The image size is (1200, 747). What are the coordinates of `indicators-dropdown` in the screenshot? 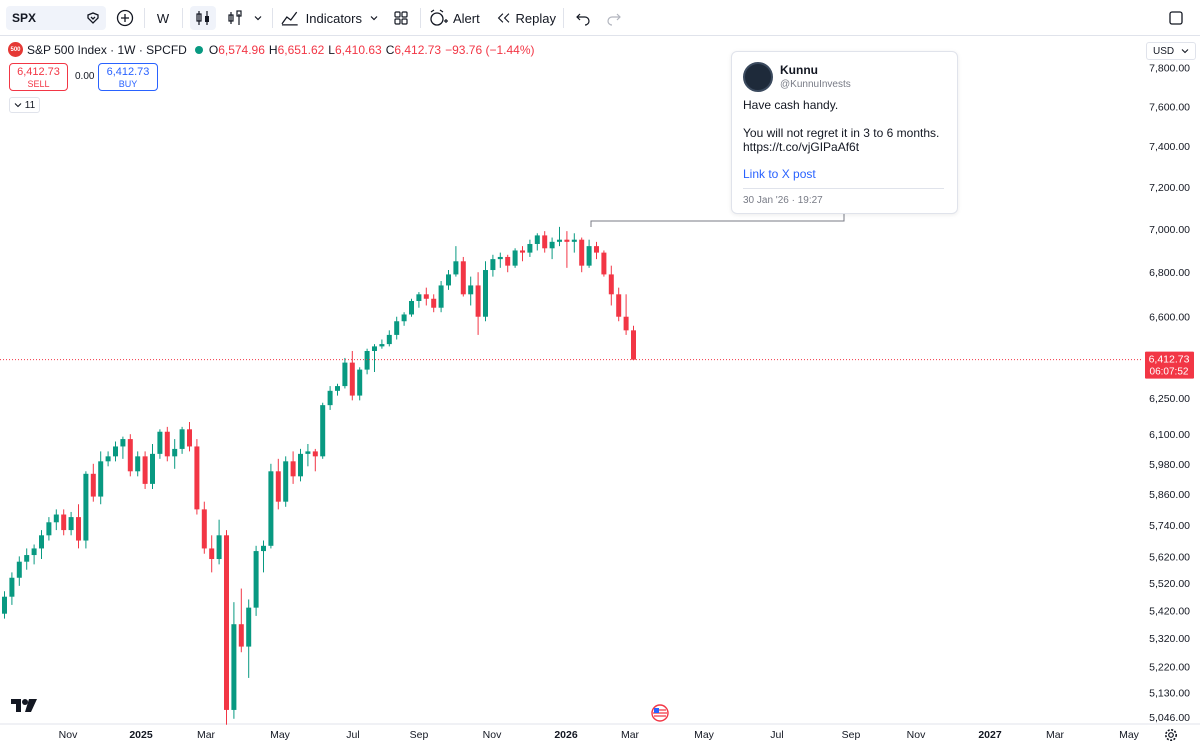 It's located at (374, 18).